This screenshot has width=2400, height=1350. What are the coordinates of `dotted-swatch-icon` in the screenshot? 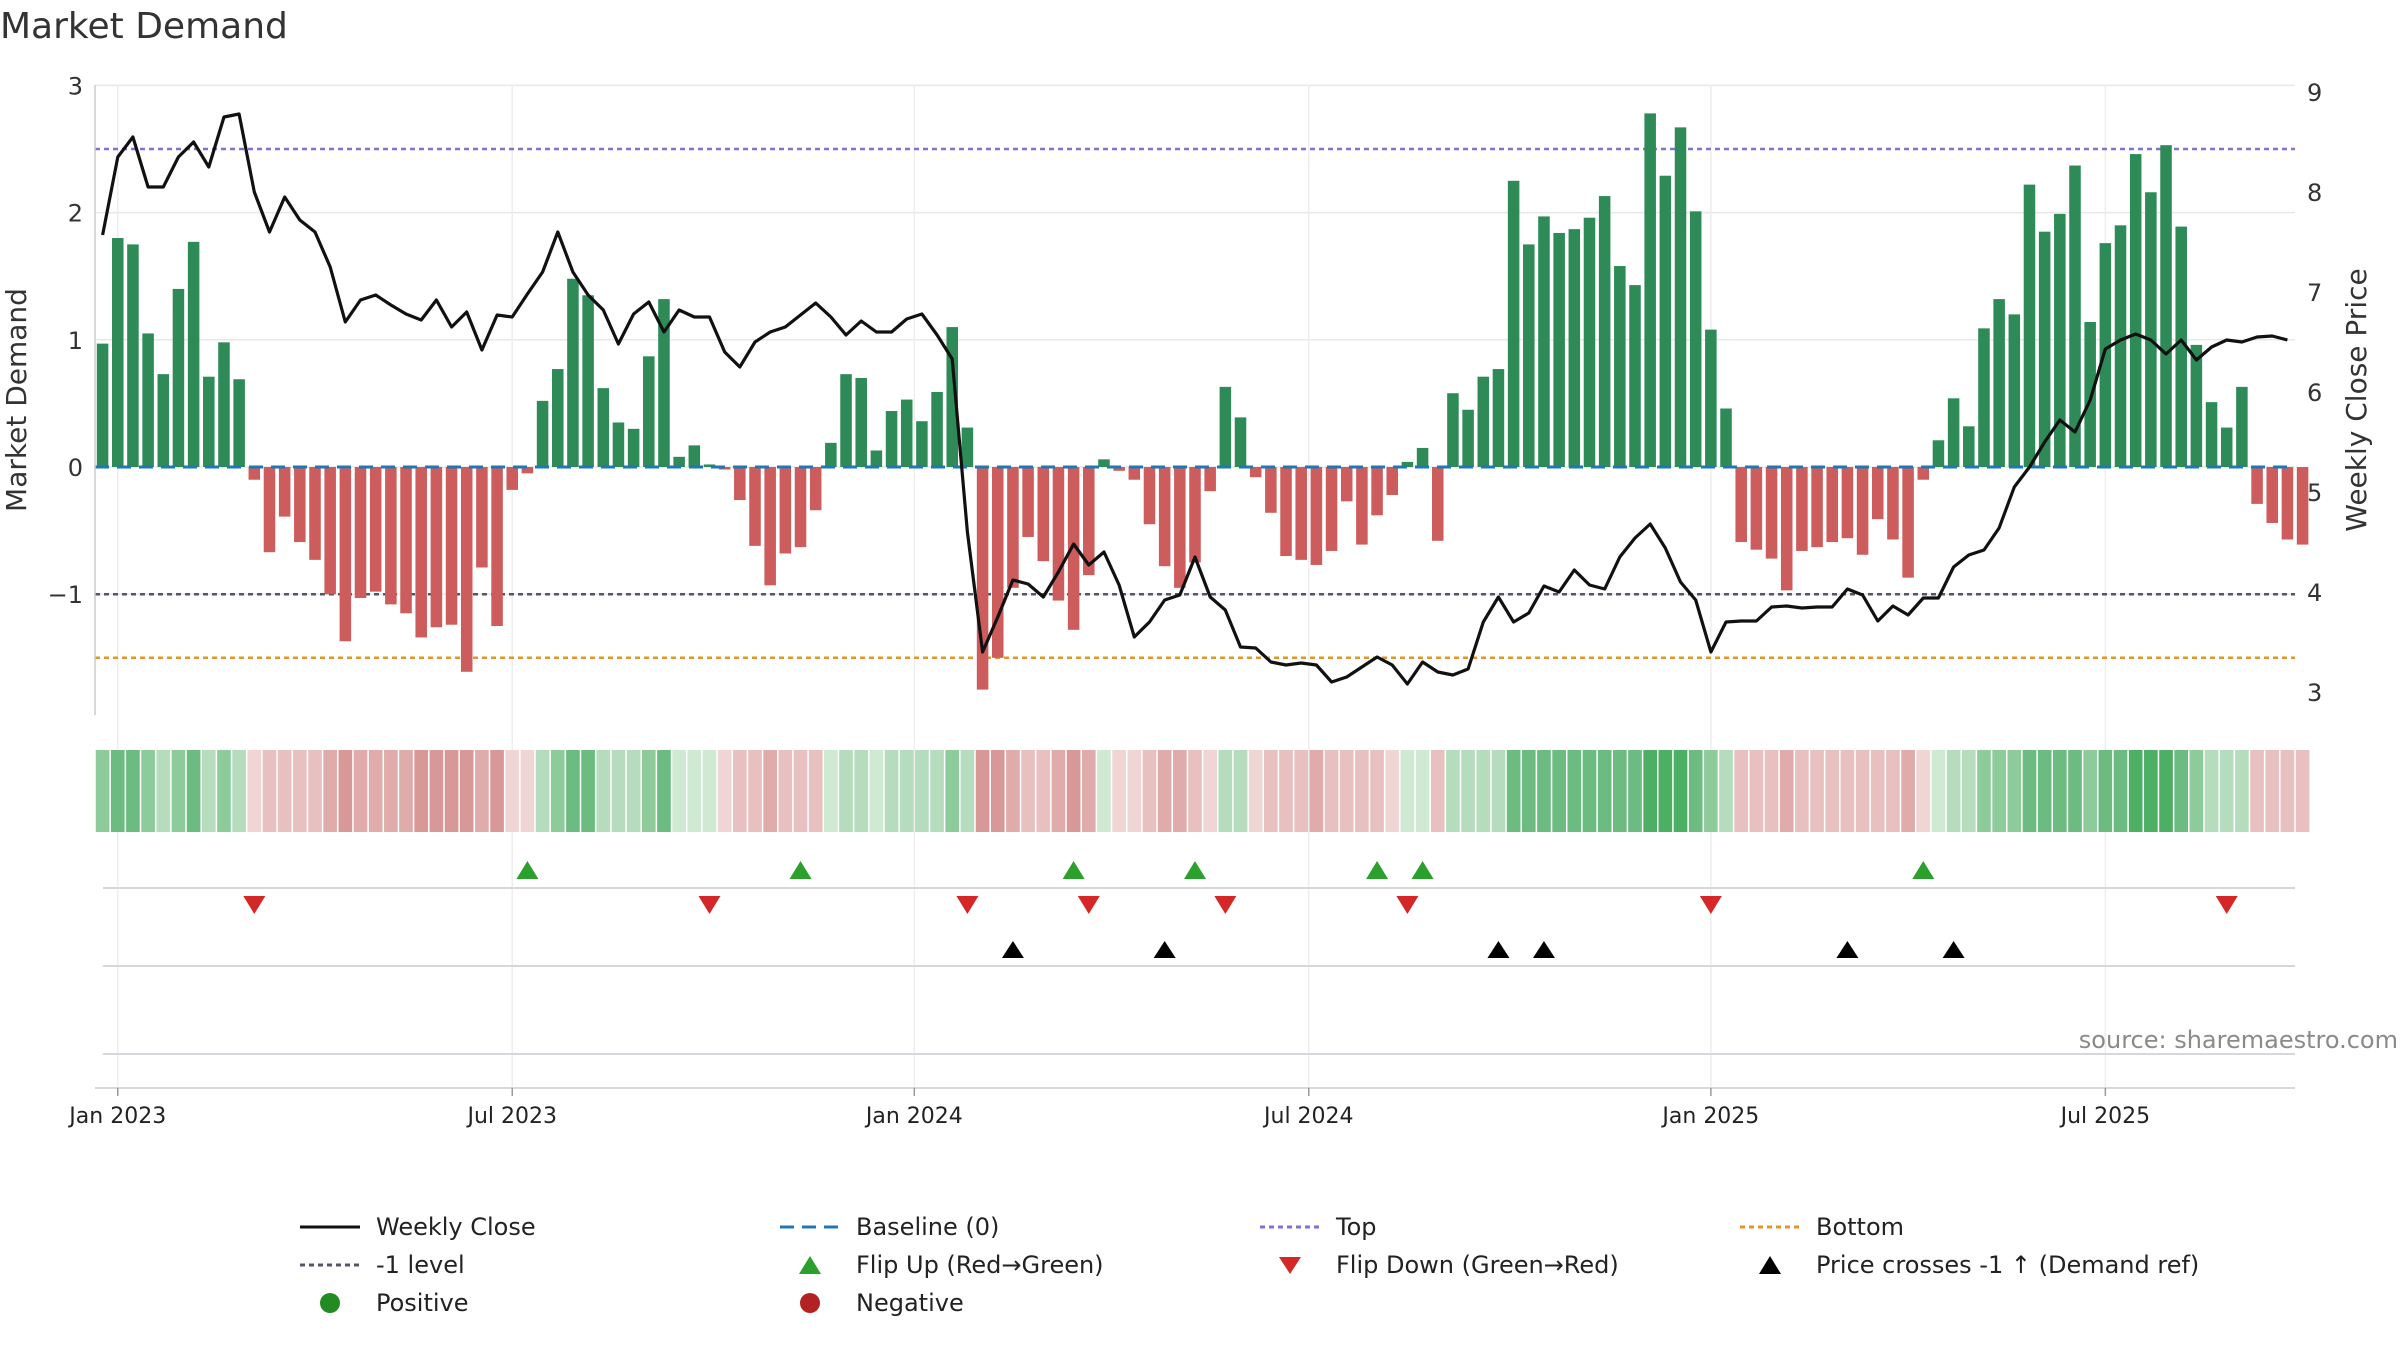 It's located at (1770, 1227).